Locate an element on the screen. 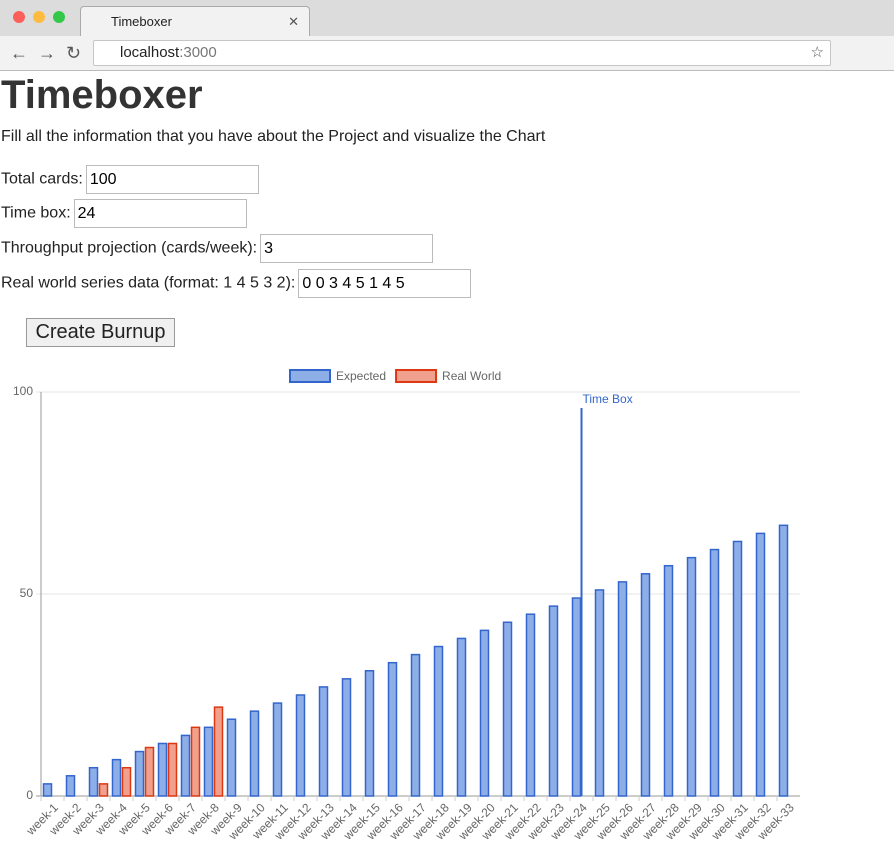 The width and height of the screenshot is (894, 861). create-button: Create Burnup is located at coordinates (100, 332).